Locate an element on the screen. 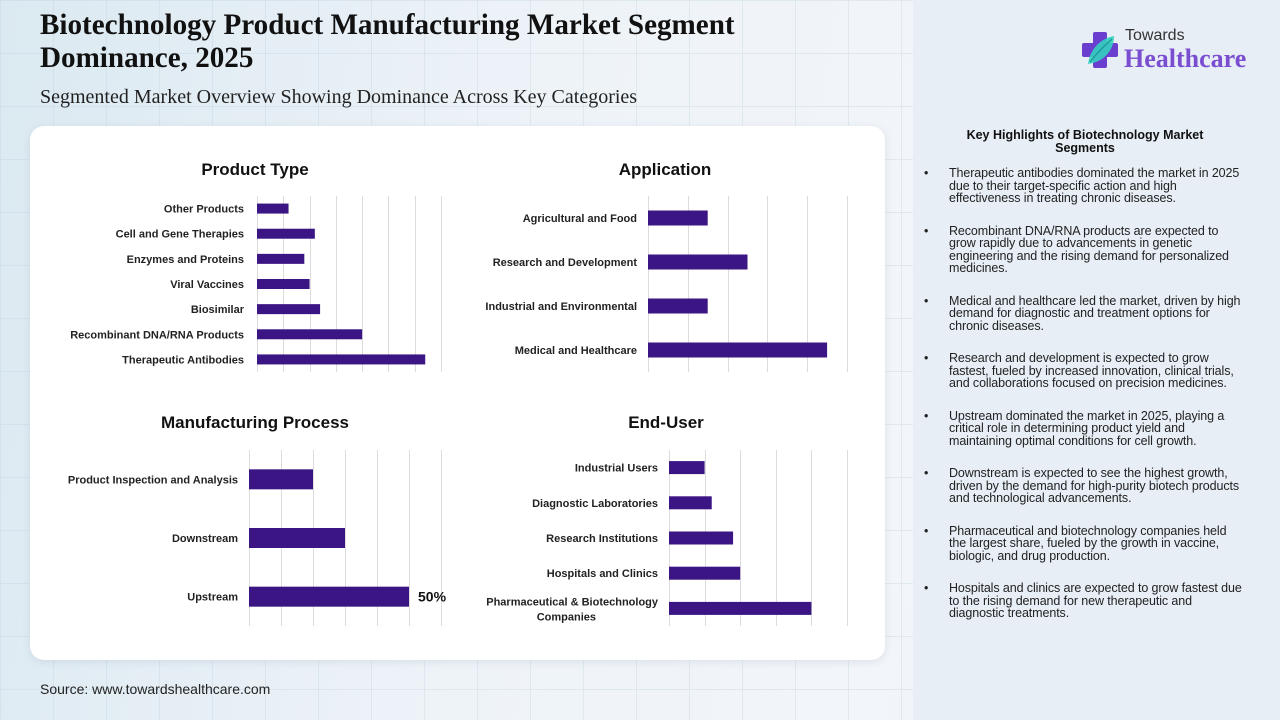 This screenshot has width=1280, height=720. chart-title: End-User is located at coordinates (666, 422).